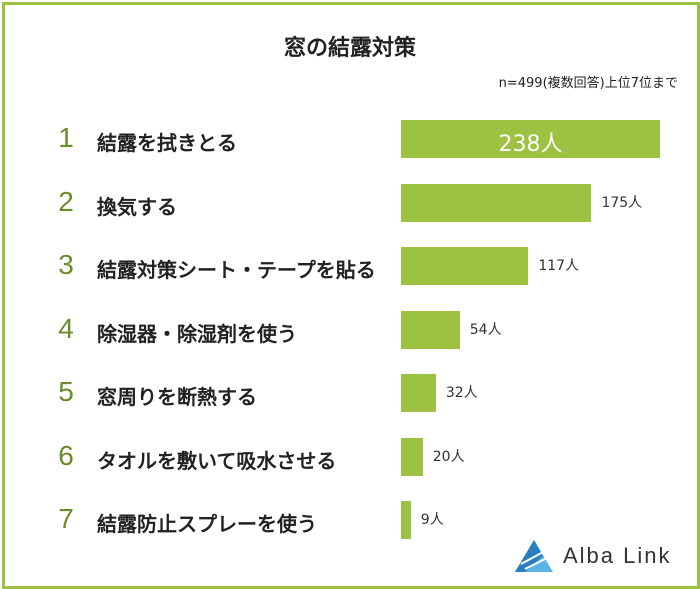  I want to click on alba-link-logo: Alba Link, so click(592, 556).